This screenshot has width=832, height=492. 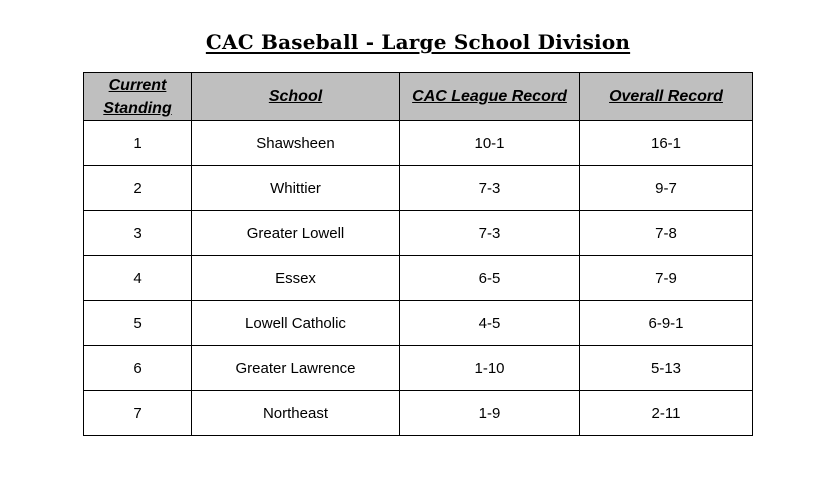 What do you see at coordinates (295, 323) in the screenshot?
I see `cell-school: Lowell Catholic` at bounding box center [295, 323].